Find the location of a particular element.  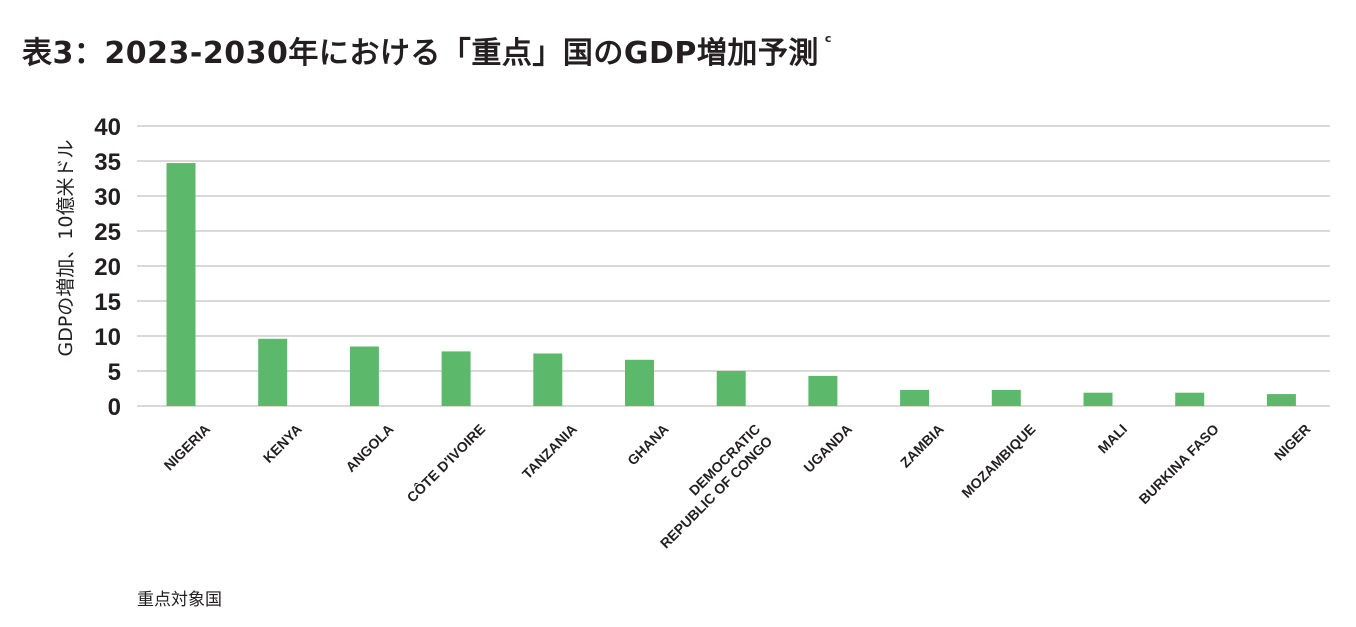

y-tick-label: 5 is located at coordinates (114, 372).